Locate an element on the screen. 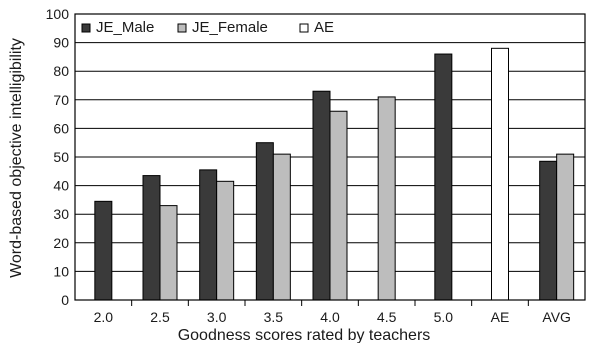 This screenshot has height=348, width=589. legend-label-je-male: JE_Male is located at coordinates (125, 27).